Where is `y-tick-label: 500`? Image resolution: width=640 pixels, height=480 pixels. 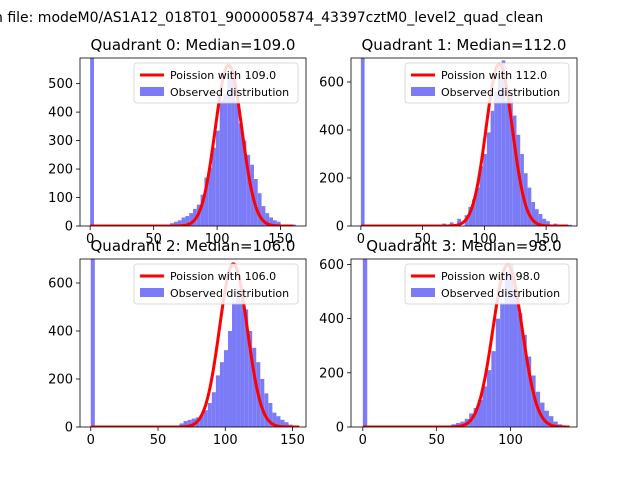 y-tick-label: 500 is located at coordinates (60, 84).